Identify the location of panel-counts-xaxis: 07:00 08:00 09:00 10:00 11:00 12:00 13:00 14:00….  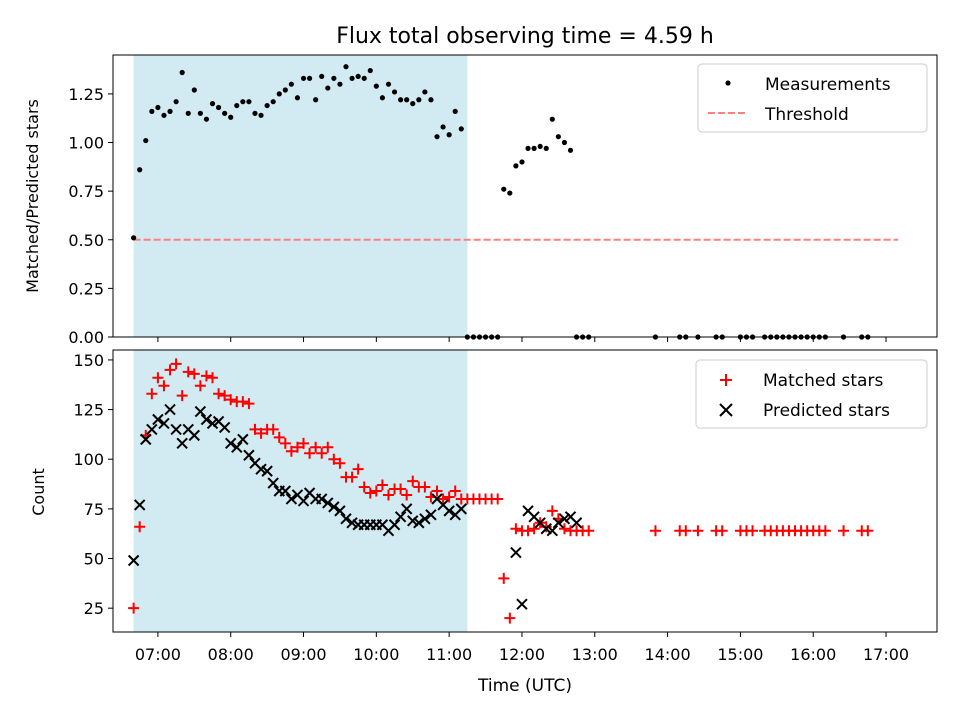
(522, 648).